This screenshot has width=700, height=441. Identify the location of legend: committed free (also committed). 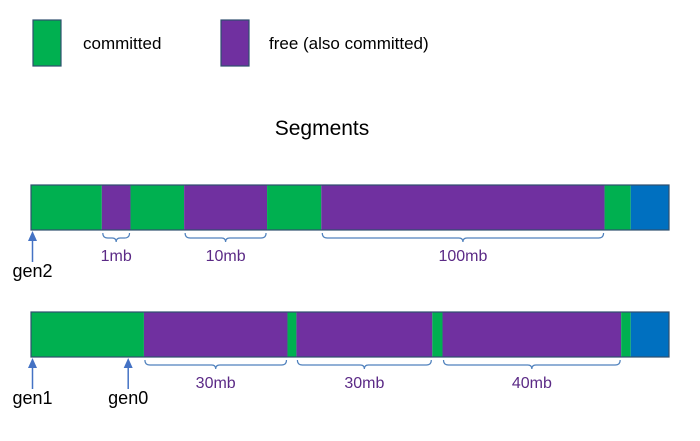
(230, 43).